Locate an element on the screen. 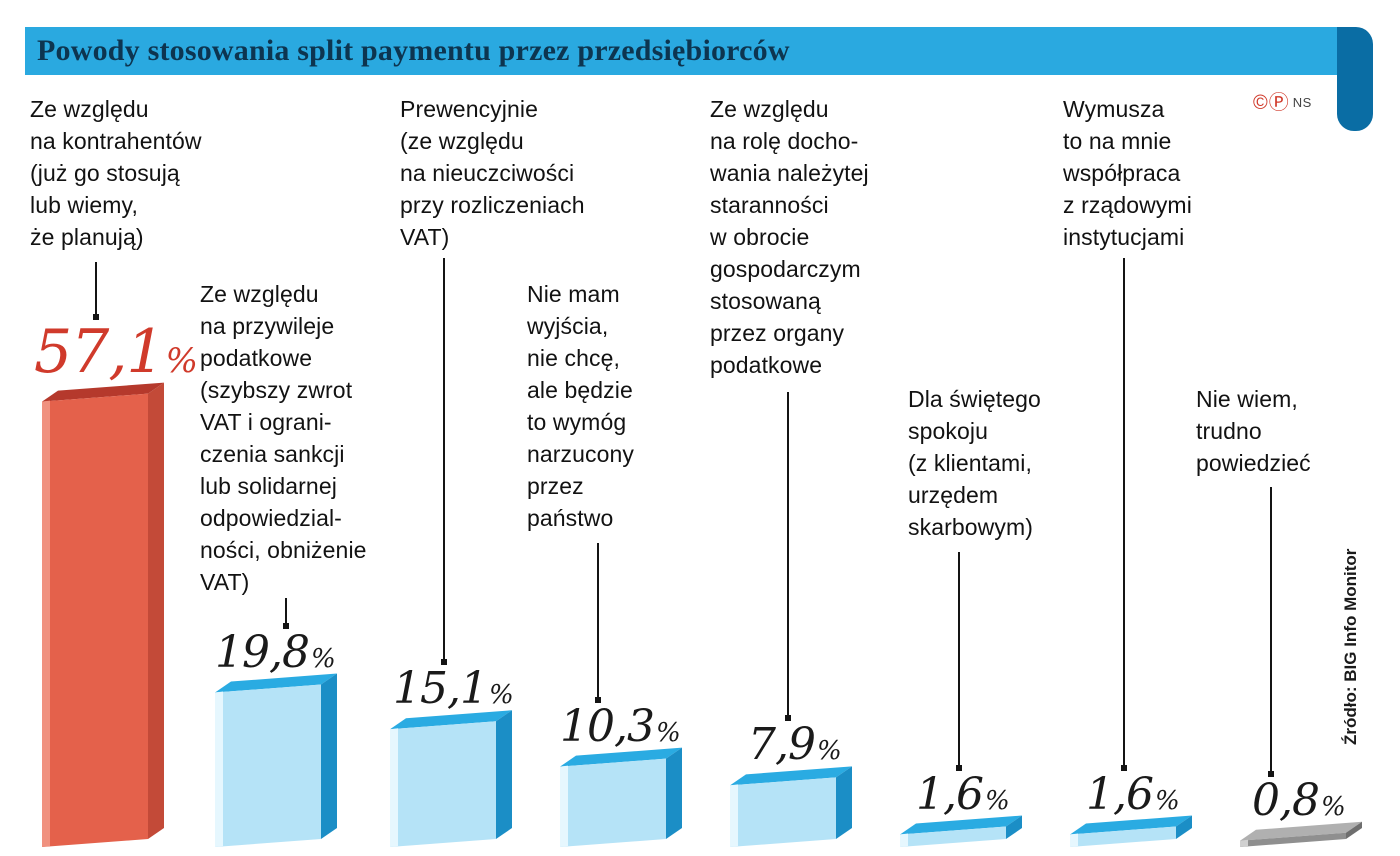  value-number: 19,8 is located at coordinates (262, 652).